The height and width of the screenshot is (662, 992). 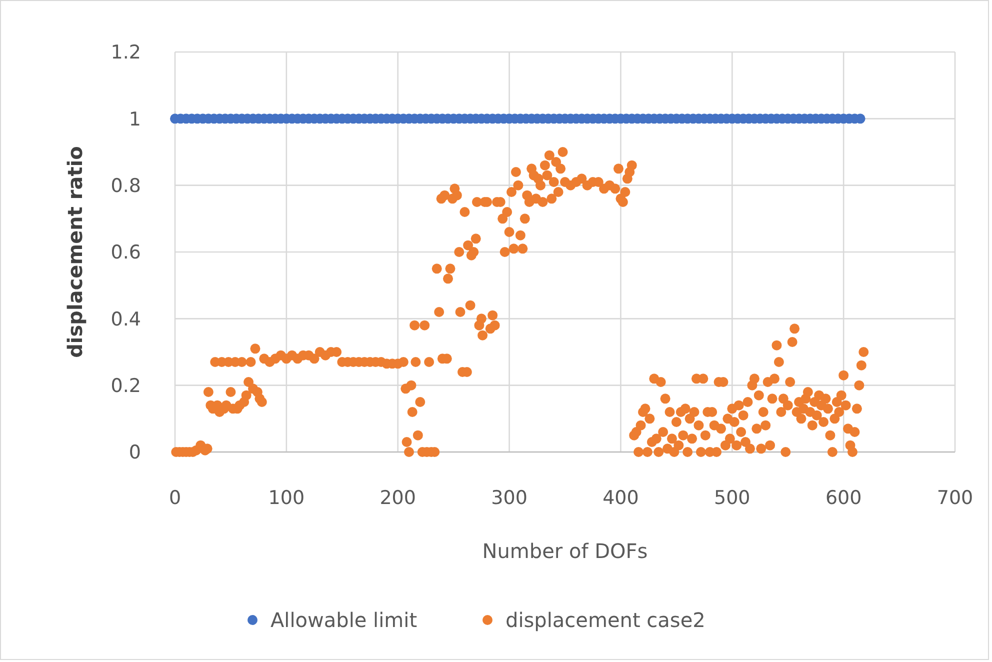 I want to click on x-tick-label: 600, so click(x=843, y=498).